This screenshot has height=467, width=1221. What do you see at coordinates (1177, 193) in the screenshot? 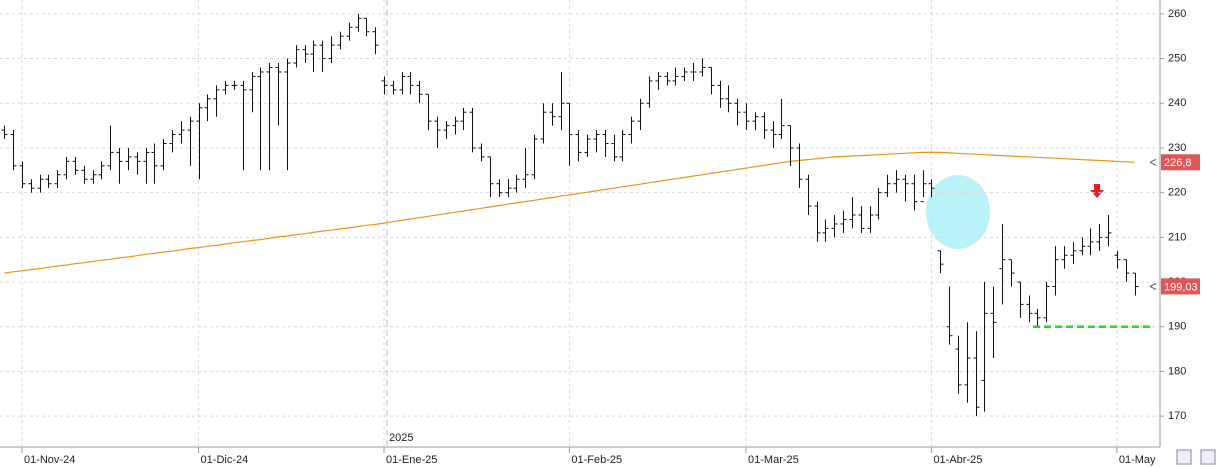
I see `y-tick-label: 220` at bounding box center [1177, 193].